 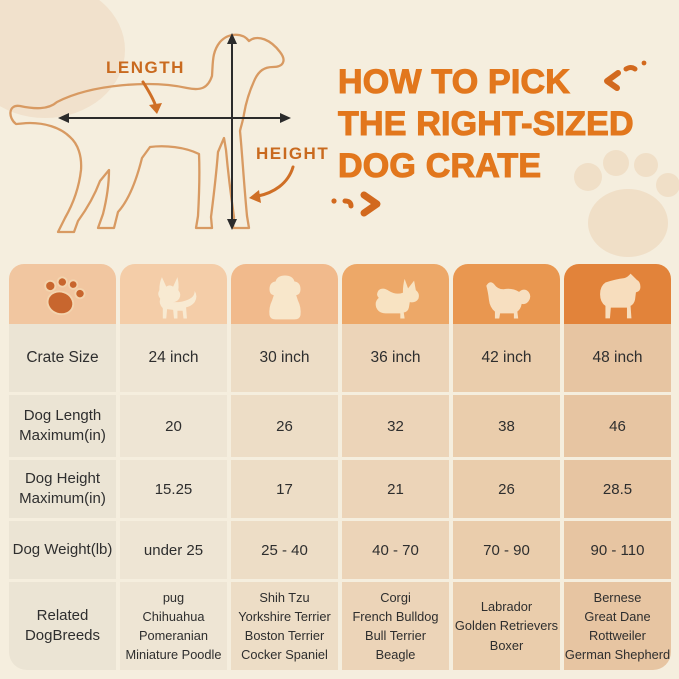 I want to click on breed-item: Labrador, so click(x=506, y=607).